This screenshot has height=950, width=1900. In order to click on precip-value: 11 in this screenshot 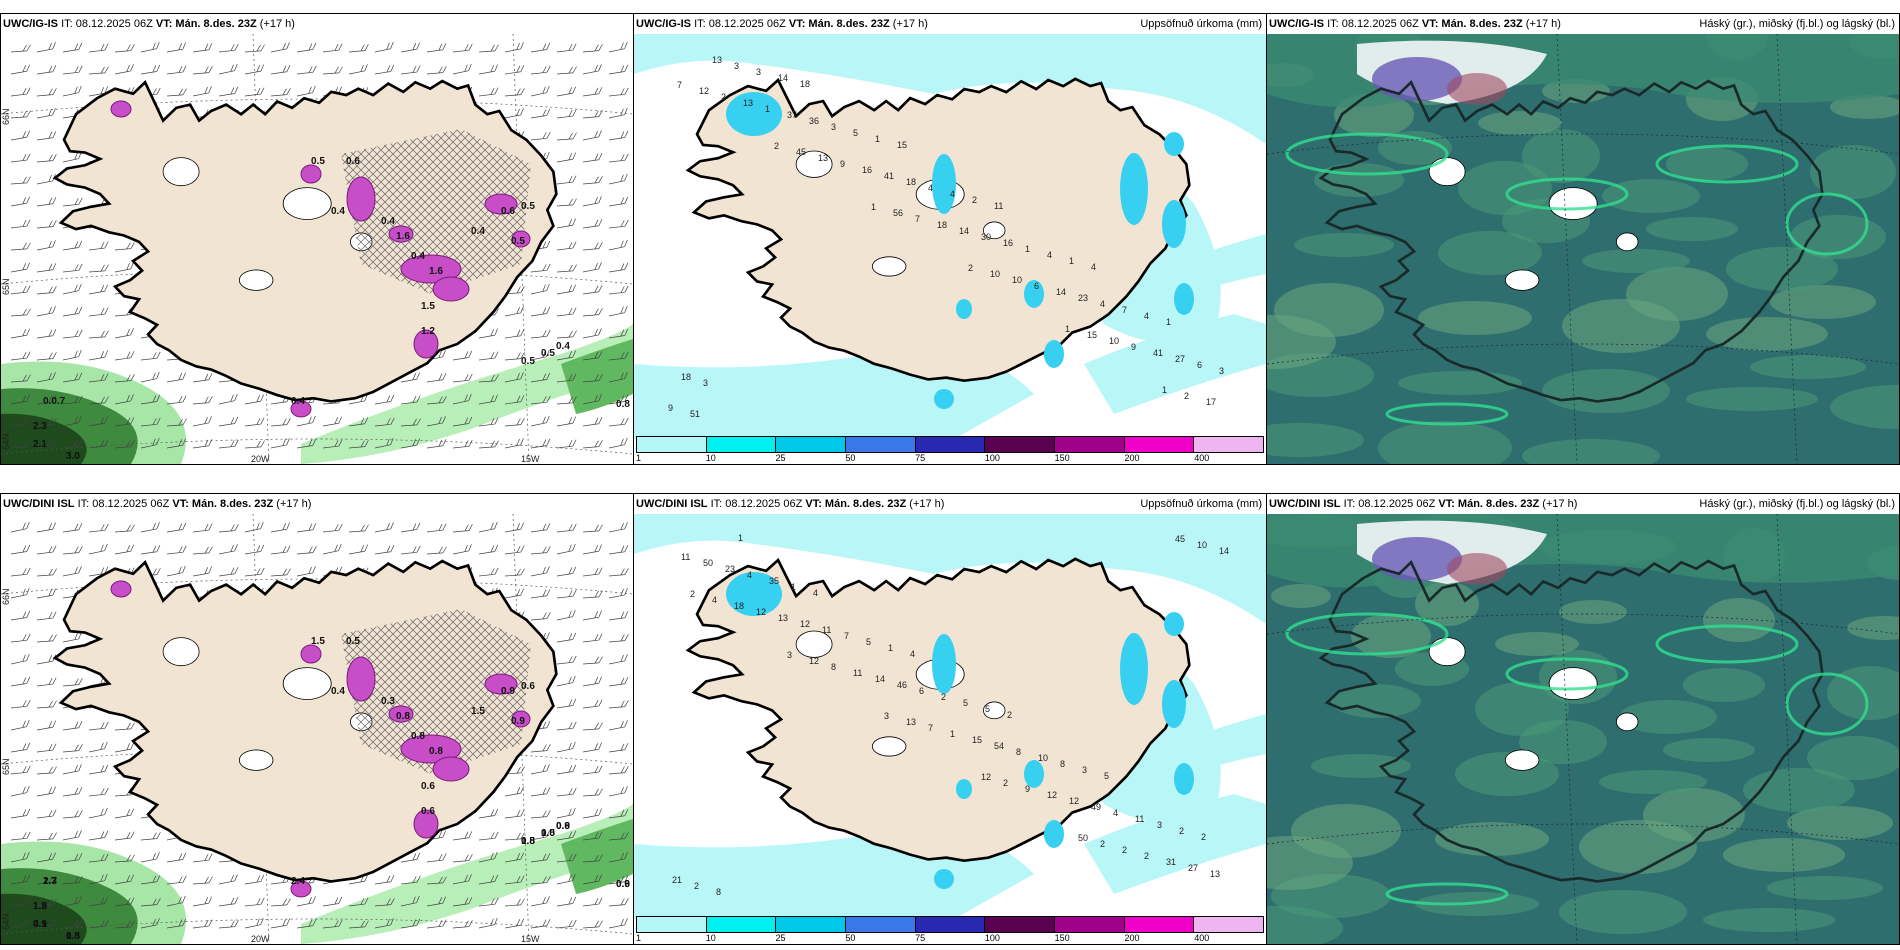, I will do `click(1139, 819)`.